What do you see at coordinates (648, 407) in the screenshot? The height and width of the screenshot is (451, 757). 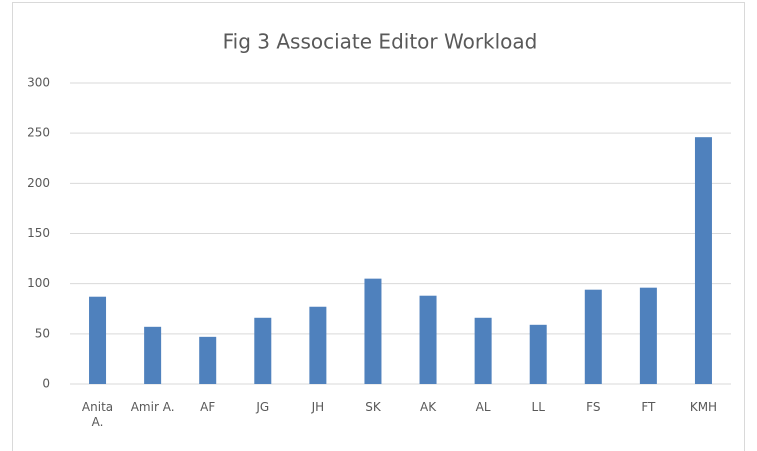 I see `x-tick-label: FT` at bounding box center [648, 407].